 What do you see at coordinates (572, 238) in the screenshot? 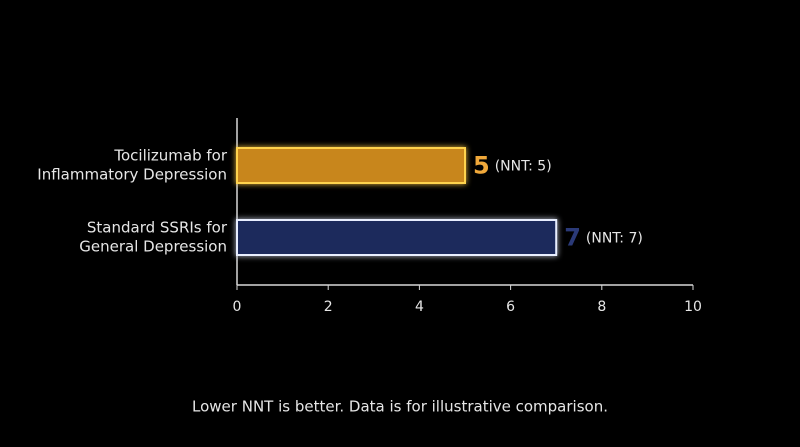
I see `value-label: 7` at bounding box center [572, 238].